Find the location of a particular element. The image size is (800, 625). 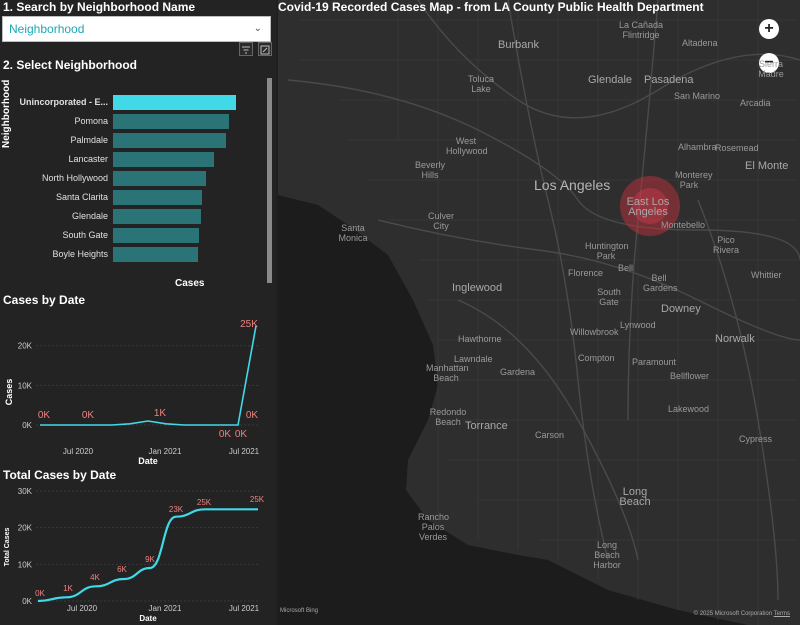

map-label-toluca-lake: Toluca Lake is located at coordinates (480, 84).